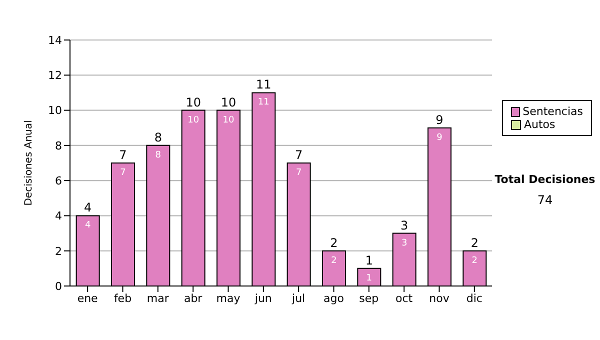  Describe the element at coordinates (55, 111) in the screenshot. I see `y-tick-label: 10` at that location.